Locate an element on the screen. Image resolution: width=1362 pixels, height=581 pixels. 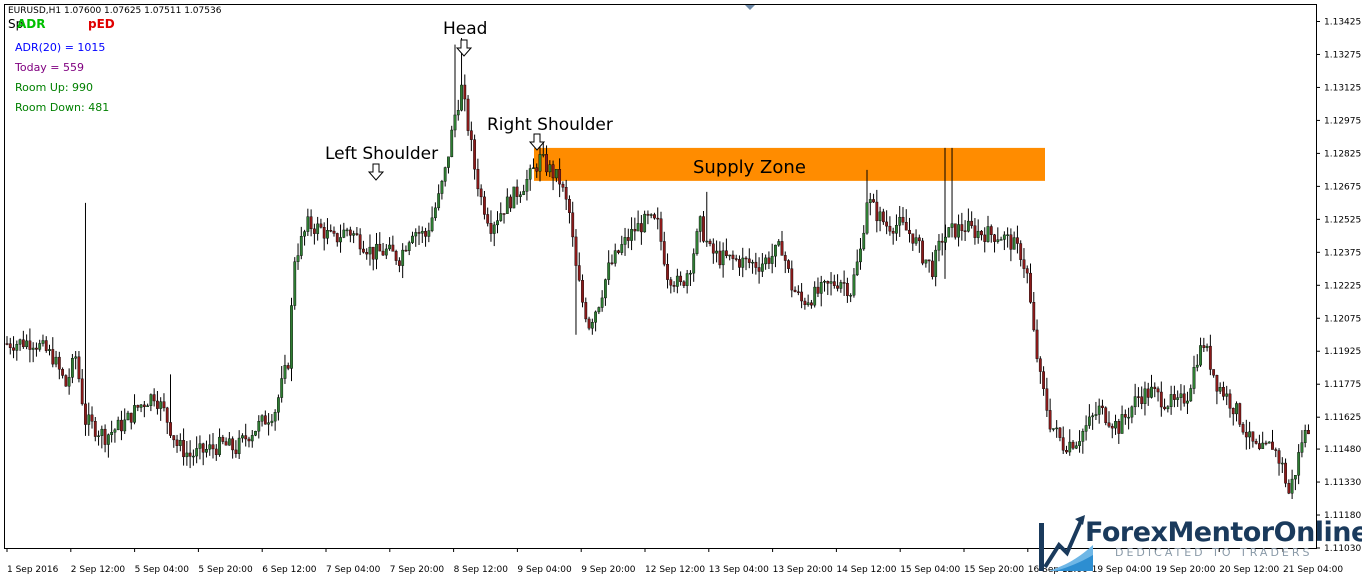
x-tick-label: 9 Sep 04:00 is located at coordinates (544, 570).